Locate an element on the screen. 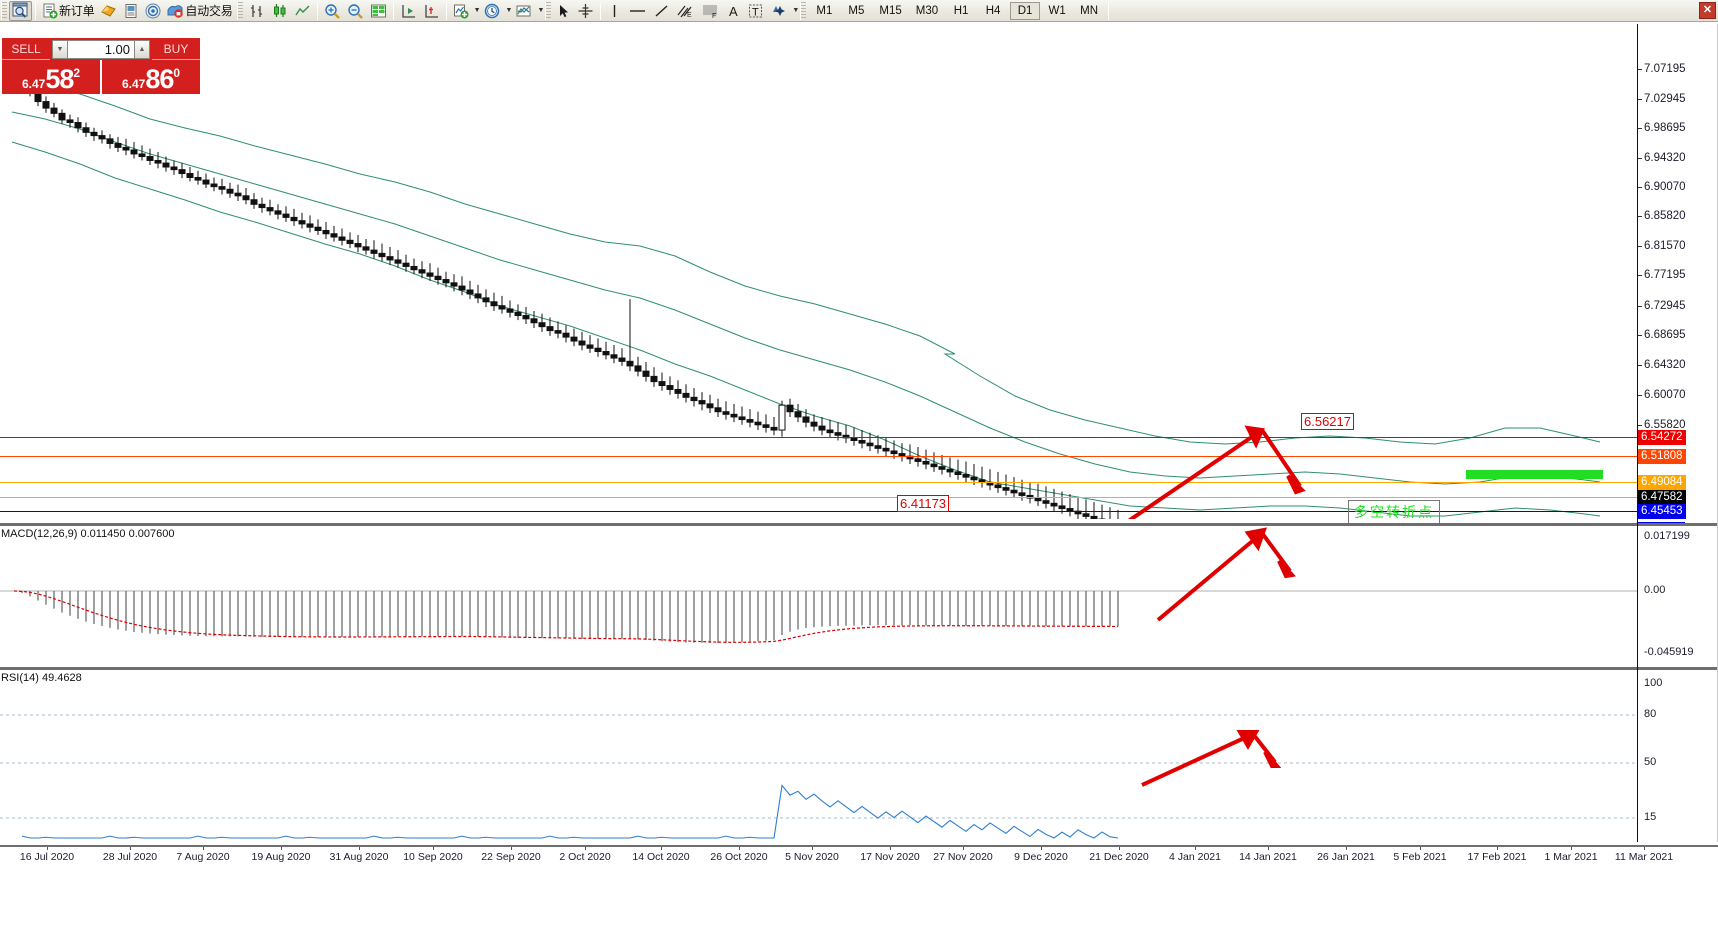  time-label-3: 19 Aug 2020 is located at coordinates (281, 857).